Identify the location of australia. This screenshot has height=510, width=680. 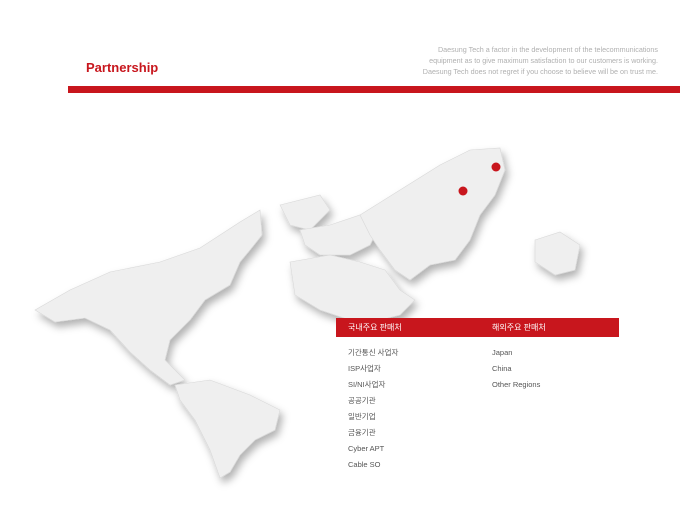
(557, 253).